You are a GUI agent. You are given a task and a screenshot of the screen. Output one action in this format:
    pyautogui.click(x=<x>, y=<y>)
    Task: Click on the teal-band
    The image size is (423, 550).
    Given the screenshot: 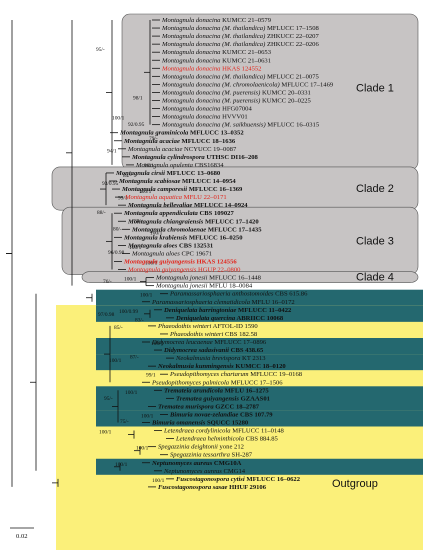 What is the action you would take?
    pyautogui.click(x=259, y=362)
    